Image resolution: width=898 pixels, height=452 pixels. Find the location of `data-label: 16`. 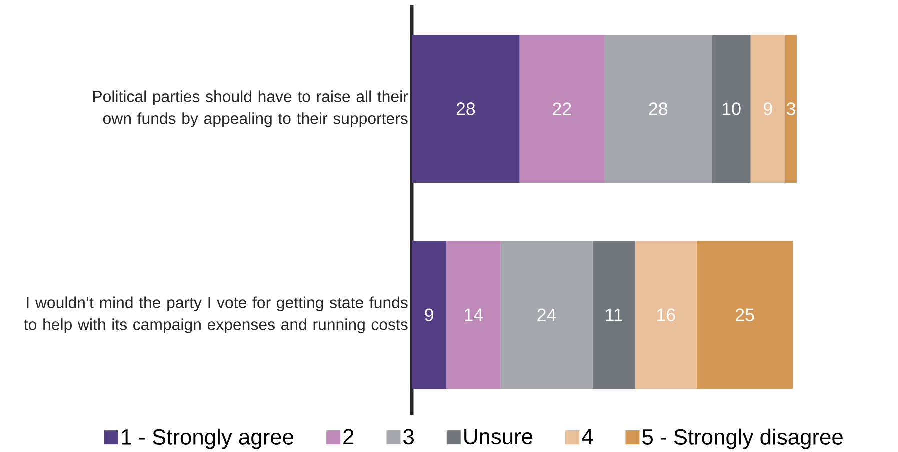

data-label: 16 is located at coordinates (666, 315).